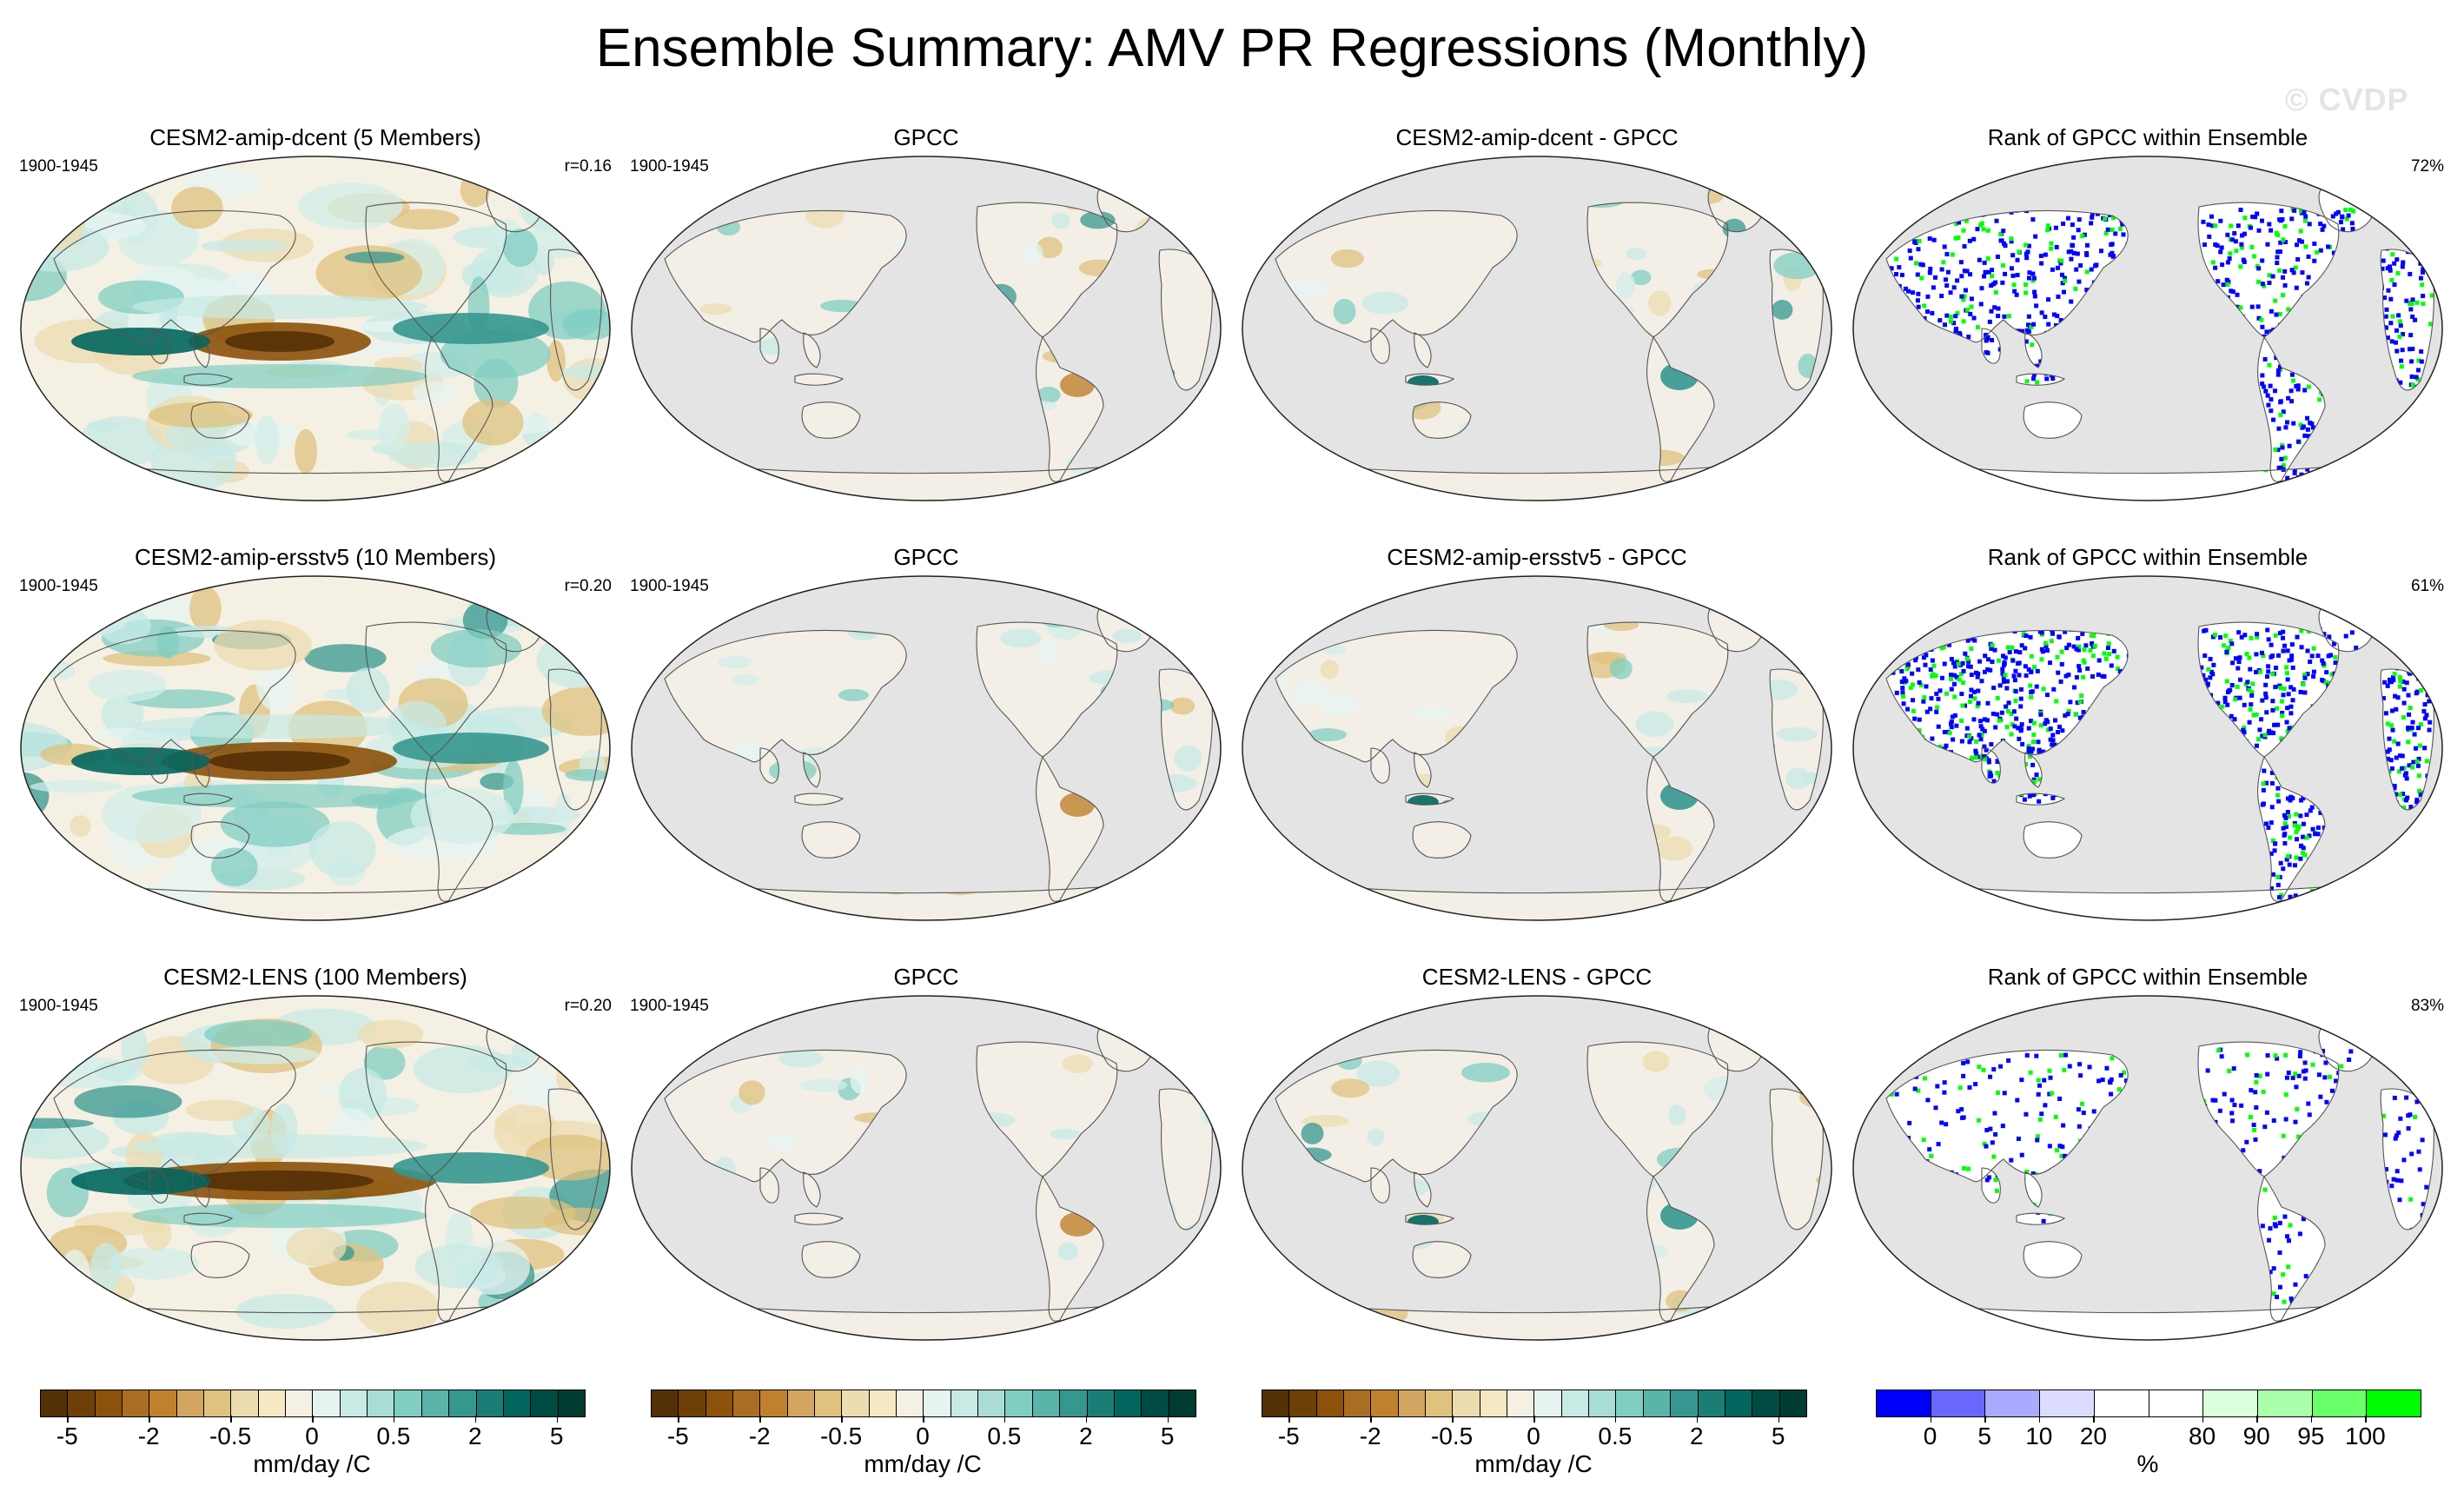 The width and height of the screenshot is (2464, 1499). What do you see at coordinates (2347, 99) in the screenshot?
I see `cvdp-watermark: © CVDP` at bounding box center [2347, 99].